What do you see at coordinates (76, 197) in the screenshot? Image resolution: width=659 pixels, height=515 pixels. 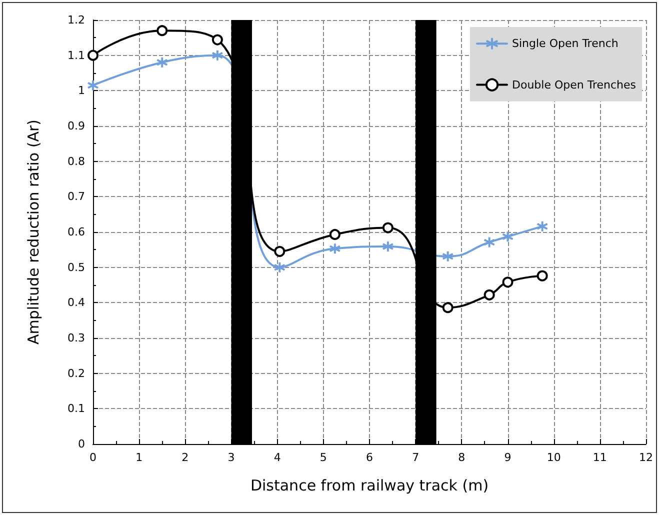 I see `y-tick-label: 0.7` at bounding box center [76, 197].